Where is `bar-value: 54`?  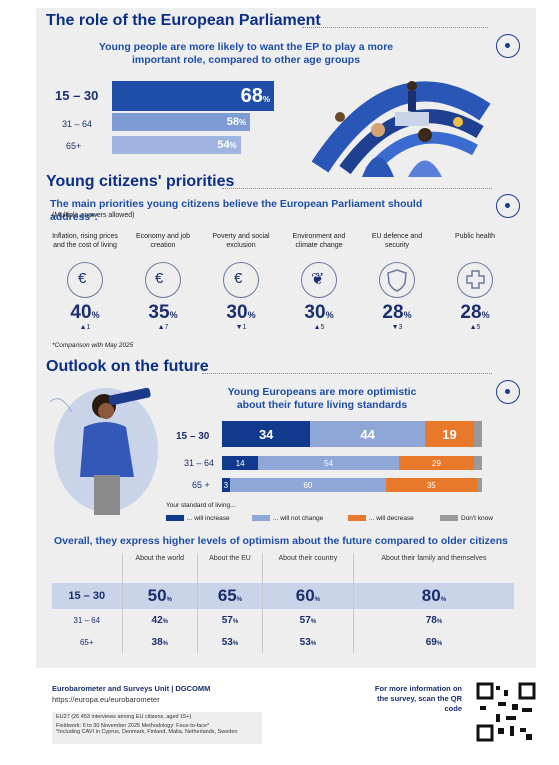
bar-value: 54 is located at coordinates (223, 145).